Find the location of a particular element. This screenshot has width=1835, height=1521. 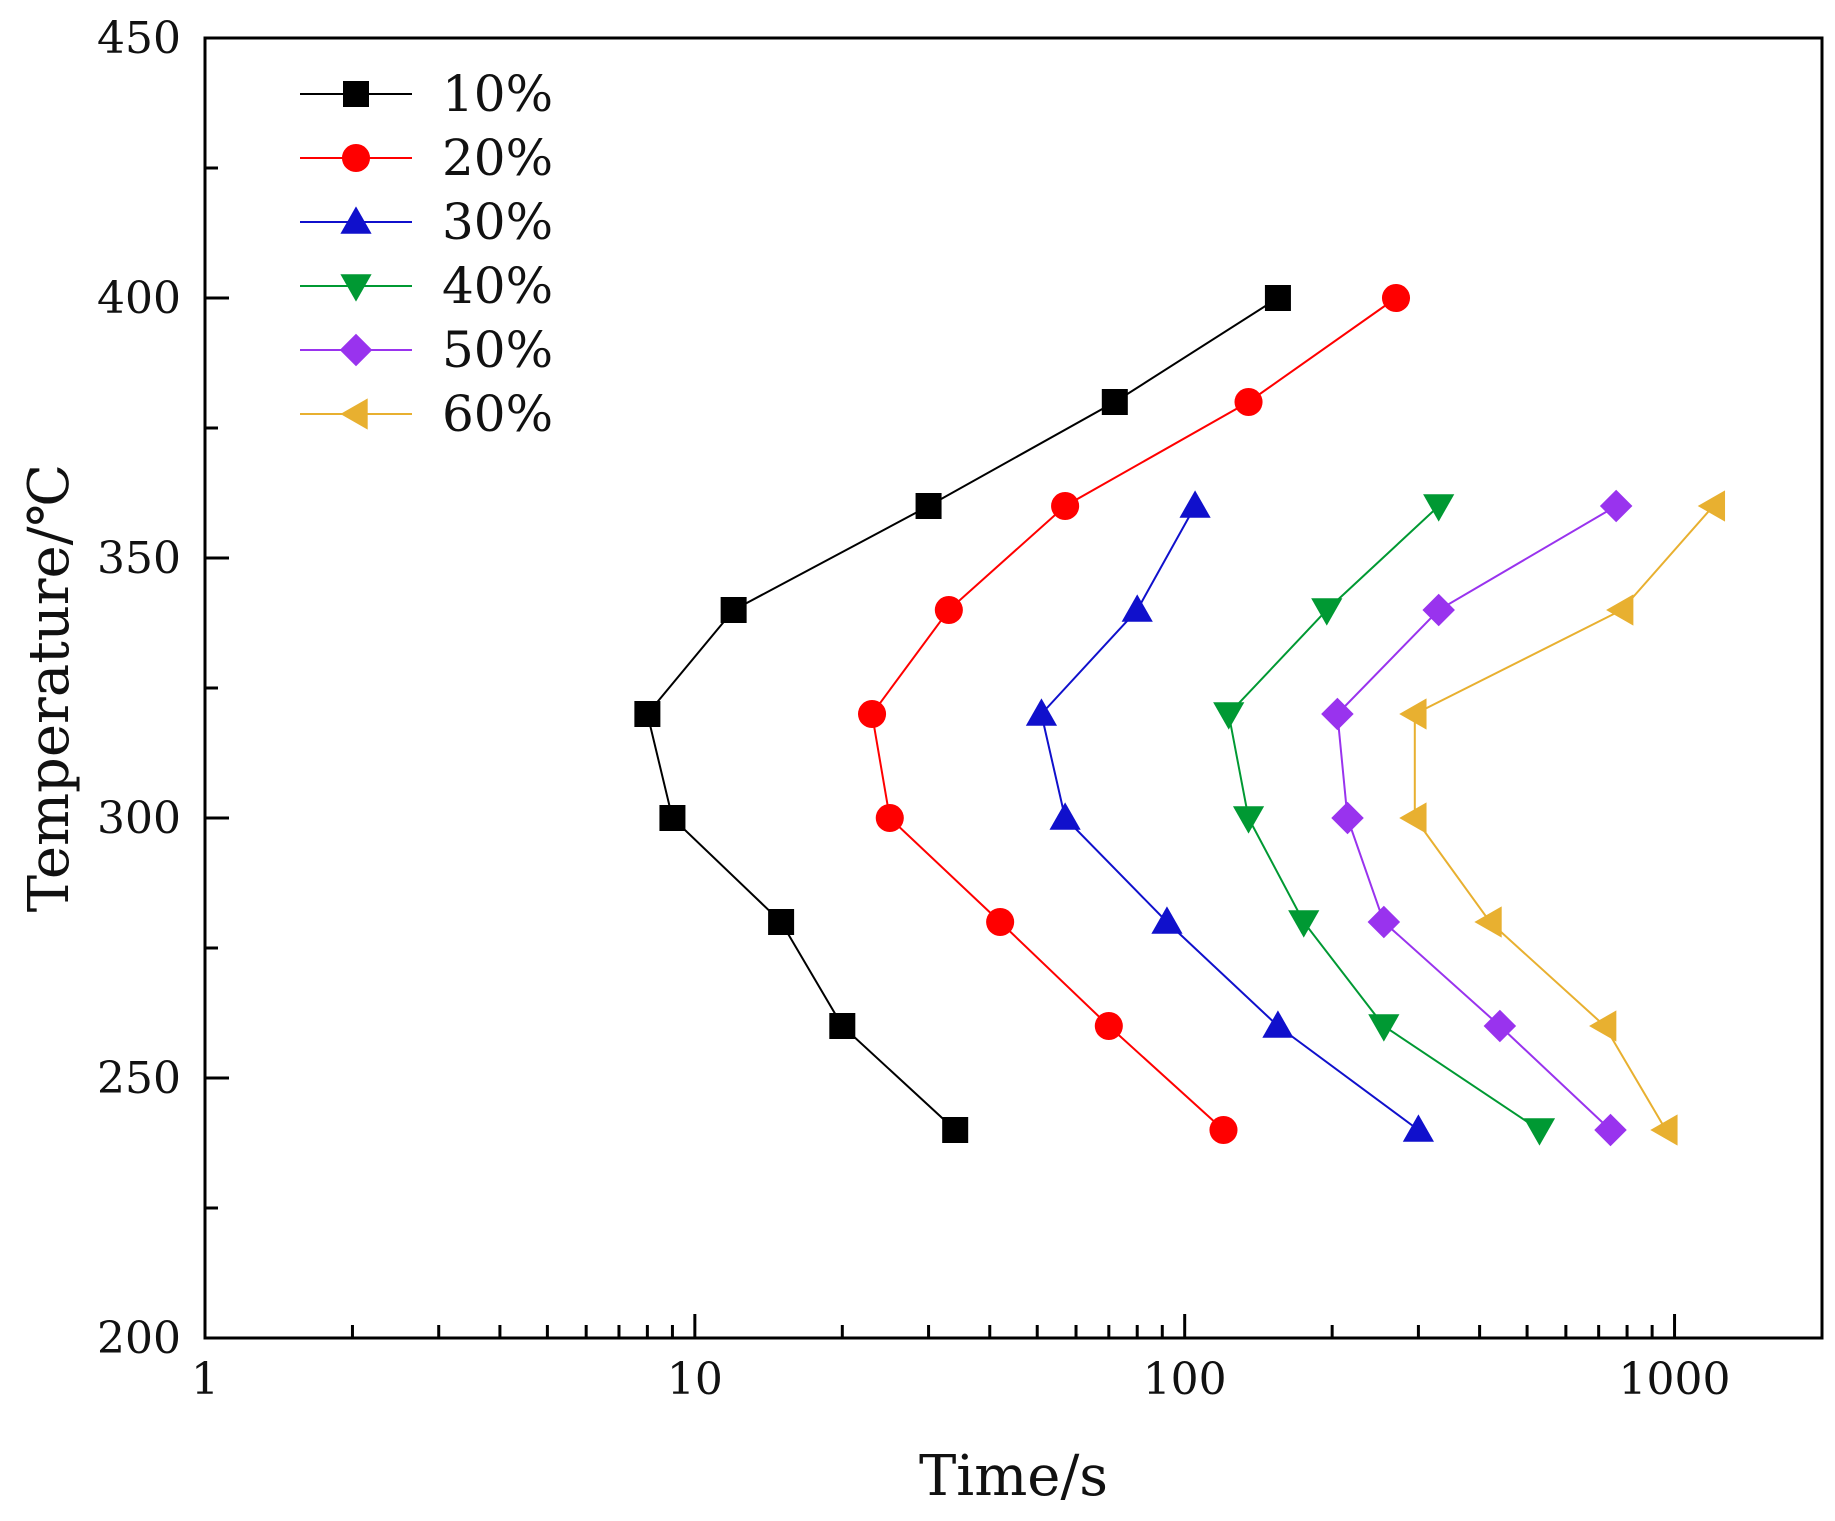

legend-item: 50% is located at coordinates (426, 350).